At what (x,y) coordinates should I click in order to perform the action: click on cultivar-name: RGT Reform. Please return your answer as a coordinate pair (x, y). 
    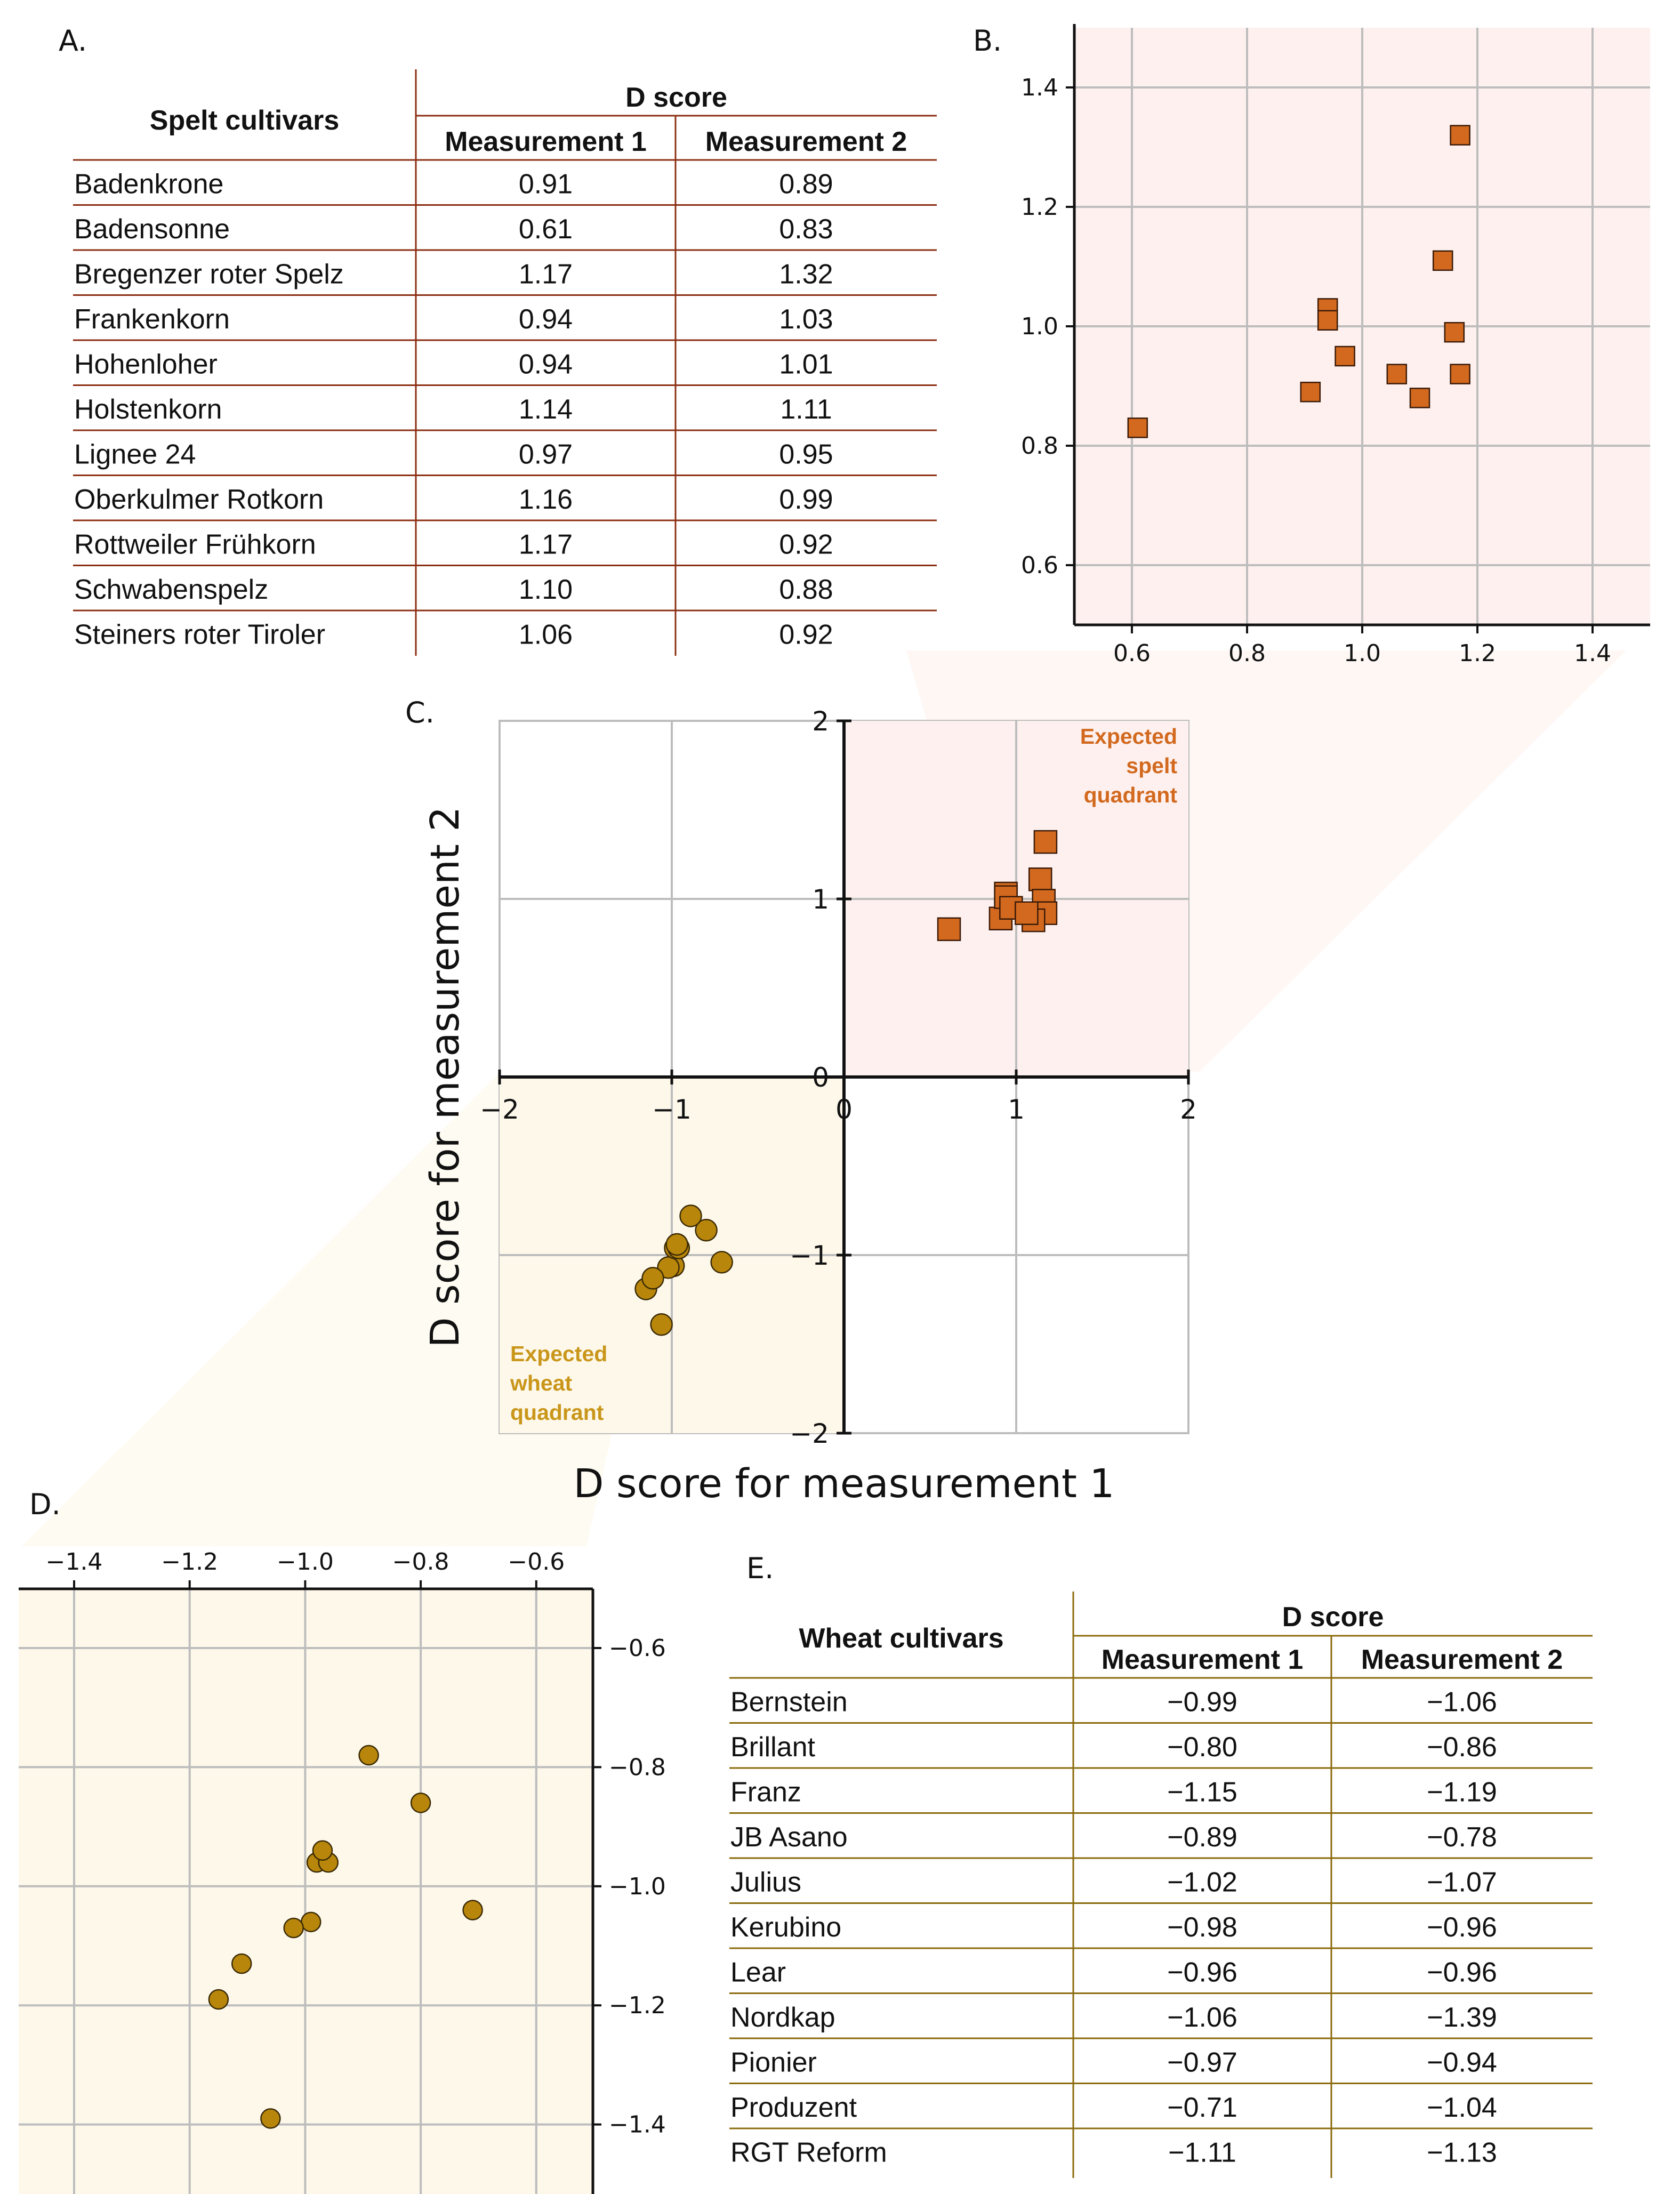
    Looking at the image, I should click on (808, 2152).